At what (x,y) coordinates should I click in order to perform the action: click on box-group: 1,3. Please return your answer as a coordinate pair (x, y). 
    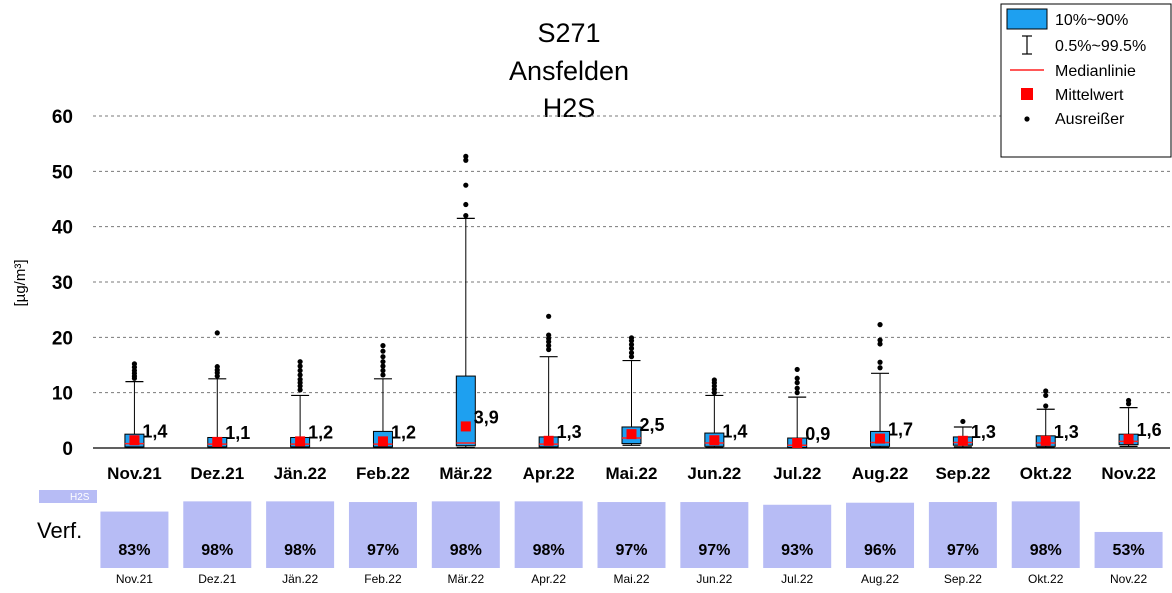
    Looking at the image, I should click on (560, 381).